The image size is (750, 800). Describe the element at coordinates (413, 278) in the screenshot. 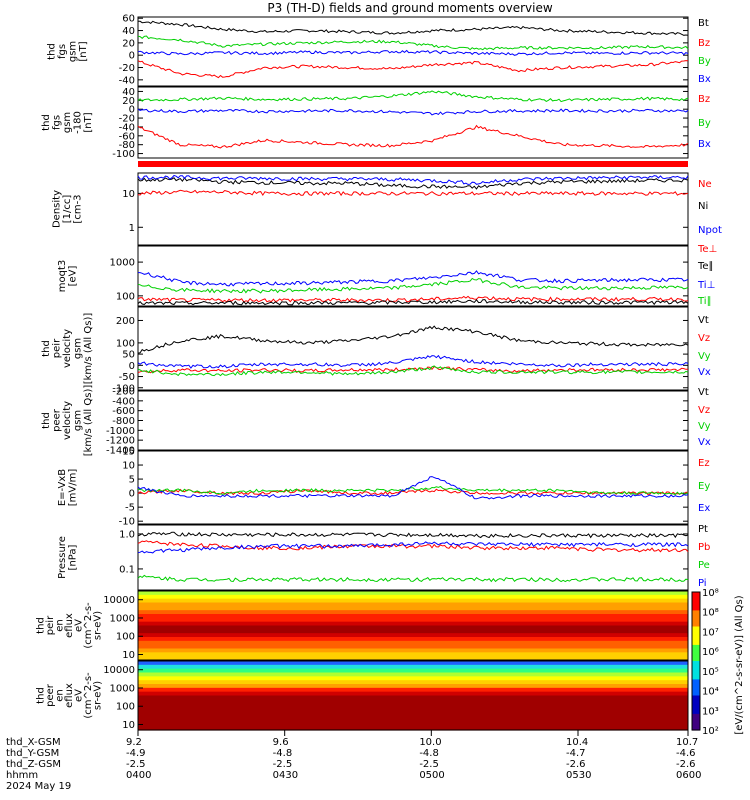

I see `series-Ti⊥` at that location.